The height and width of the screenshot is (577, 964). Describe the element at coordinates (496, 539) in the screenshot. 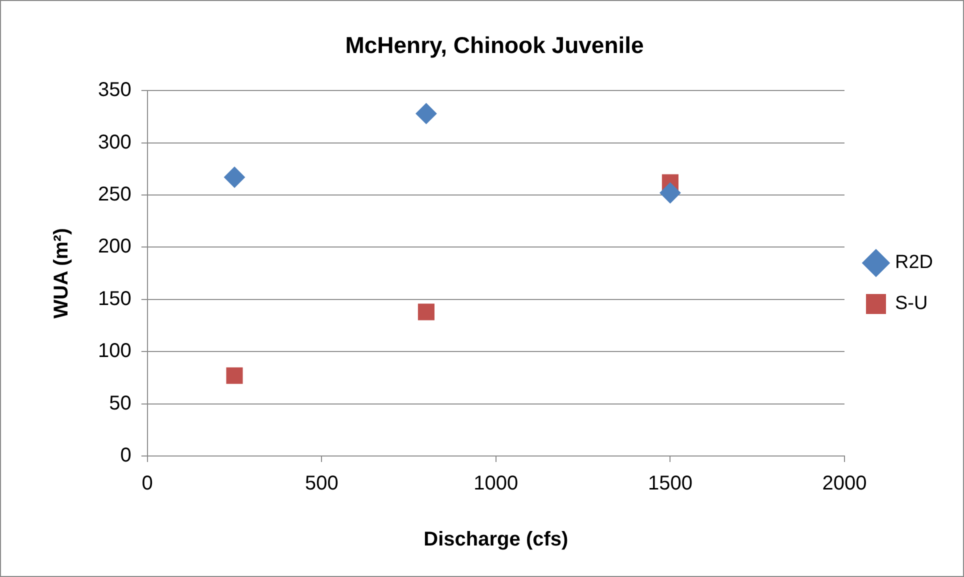

I see `x-axis-title: Discharge (cfs)` at that location.